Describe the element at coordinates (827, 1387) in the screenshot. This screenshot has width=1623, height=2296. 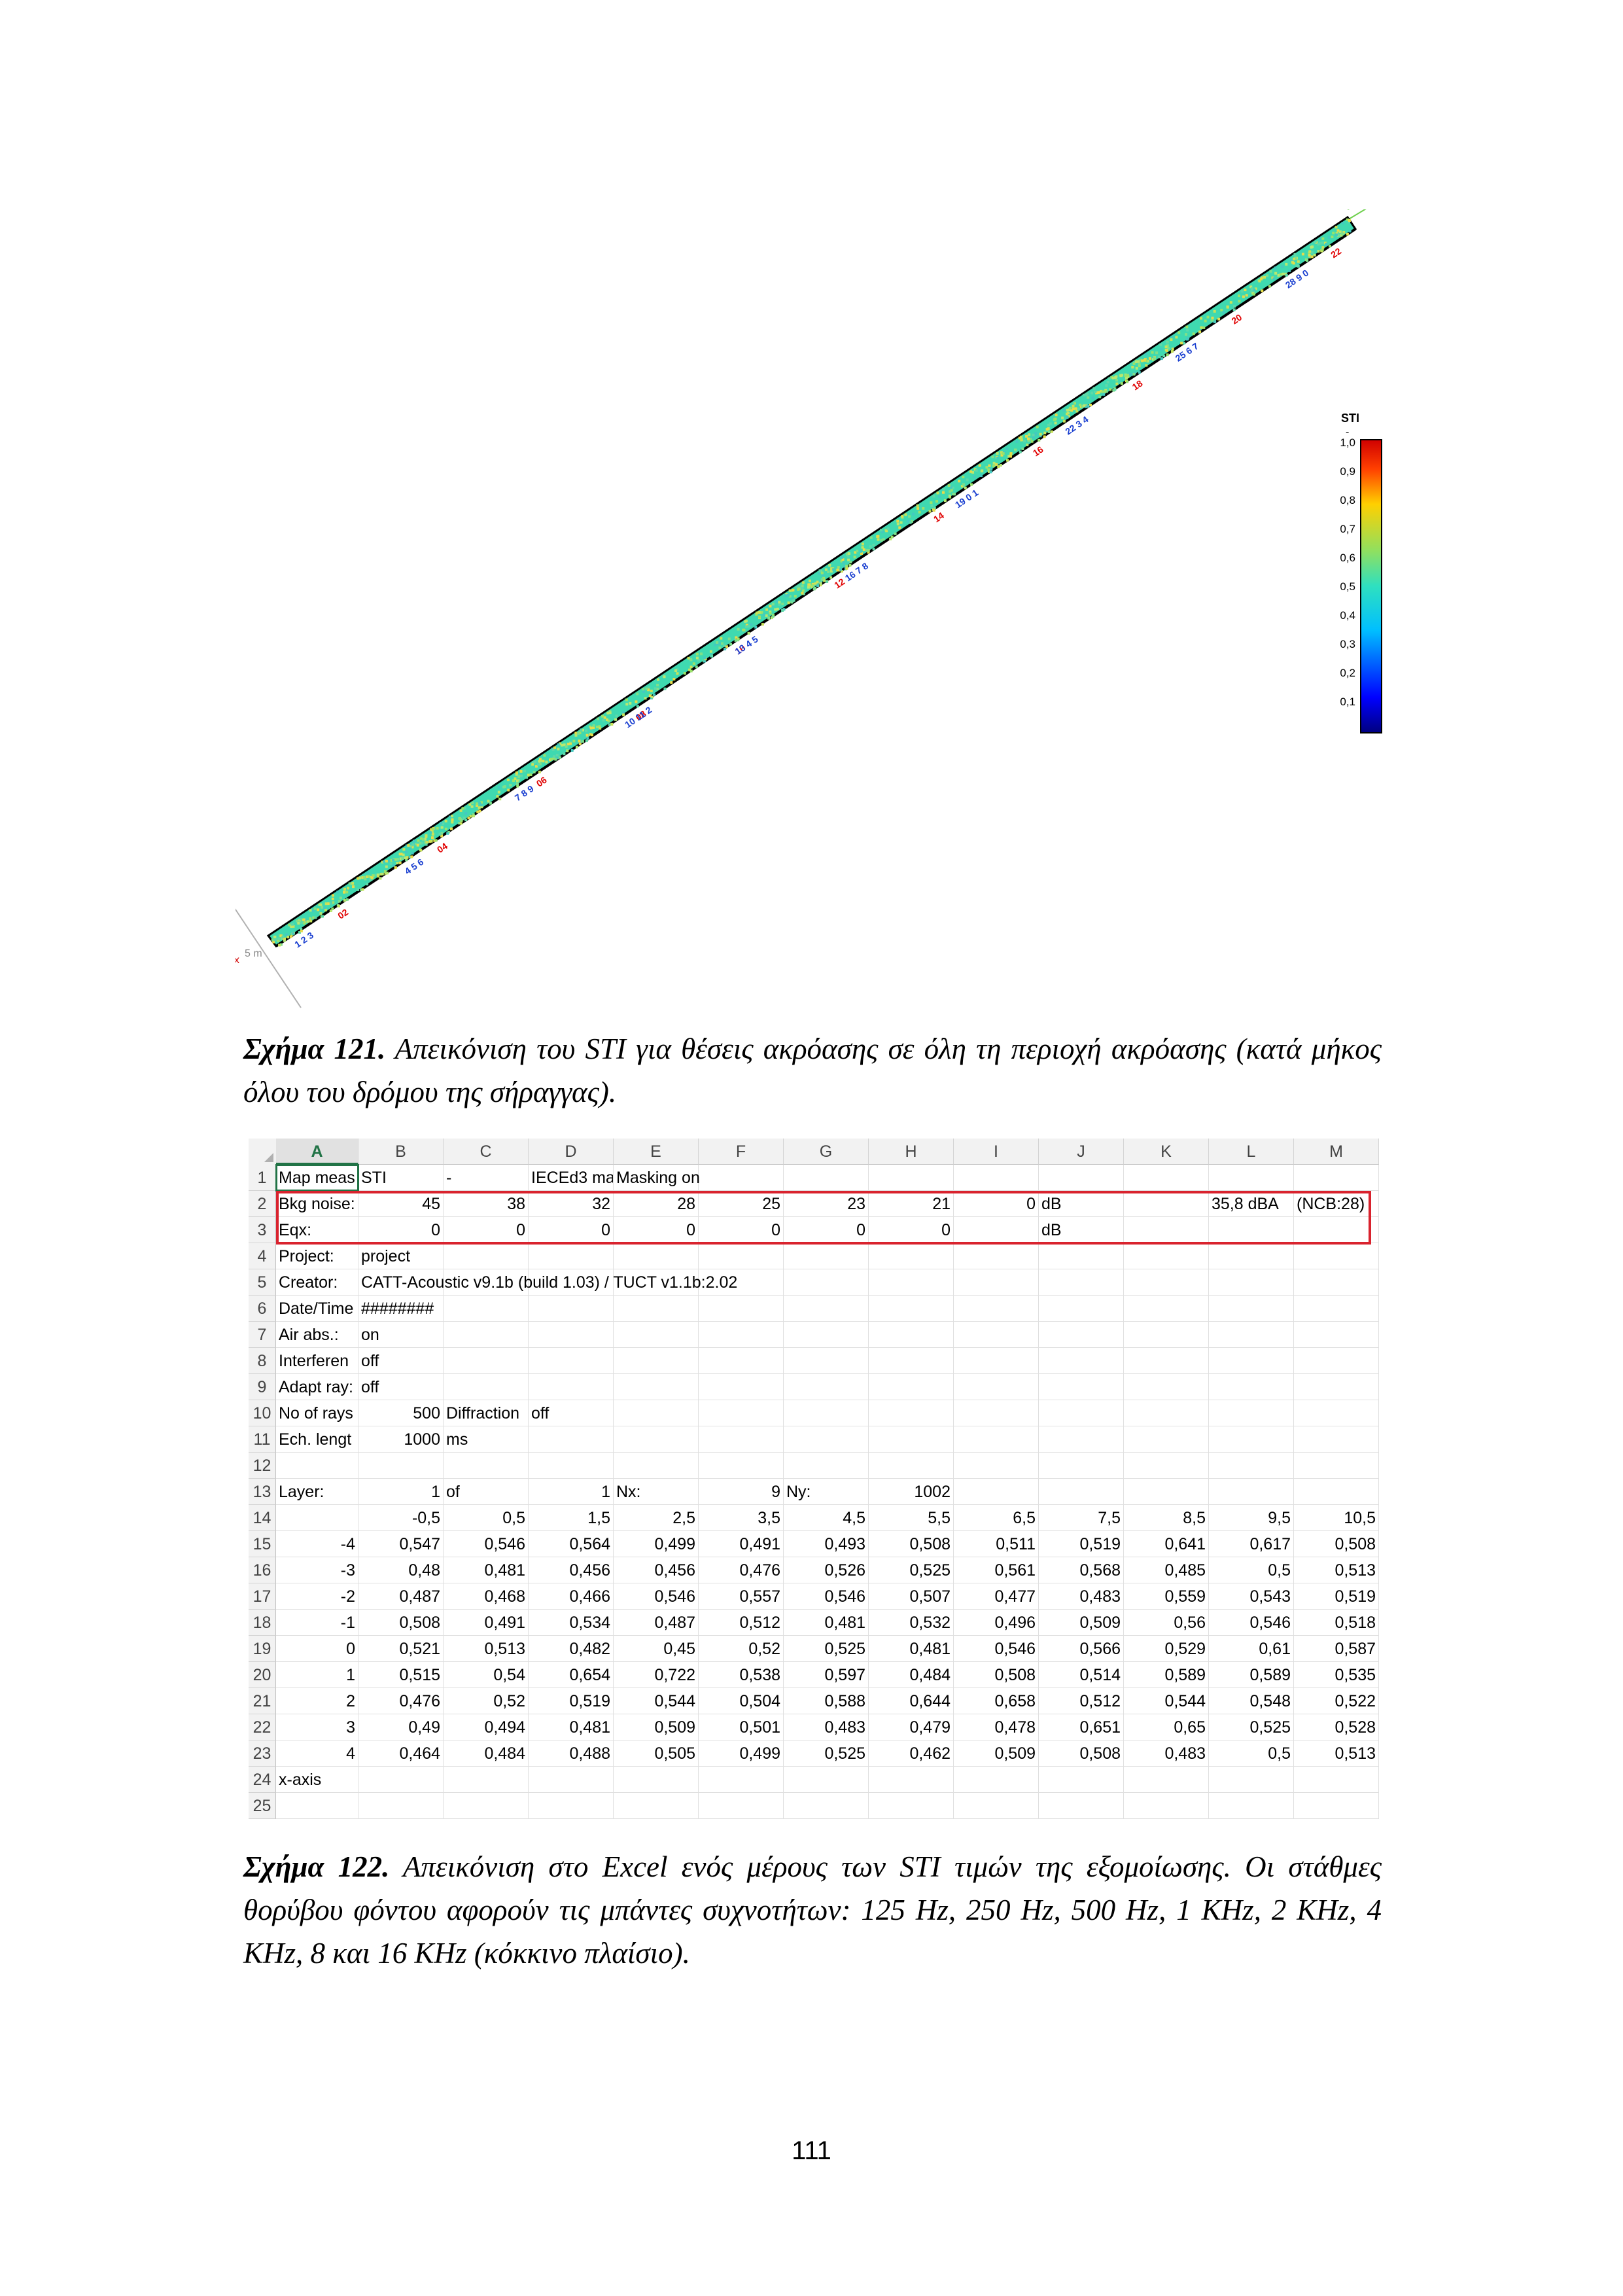
I see `cell-g9` at that location.